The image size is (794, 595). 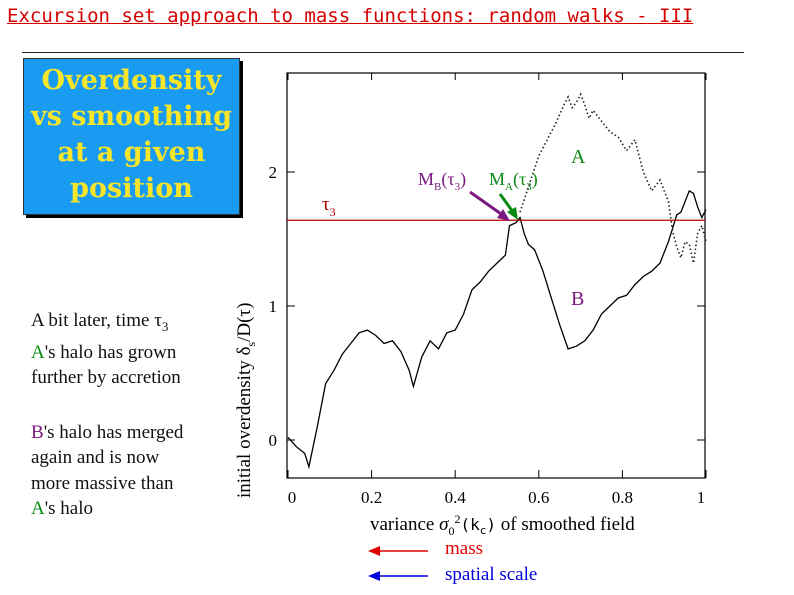 I want to click on threshold-tau: τ, so click(x=326, y=204).